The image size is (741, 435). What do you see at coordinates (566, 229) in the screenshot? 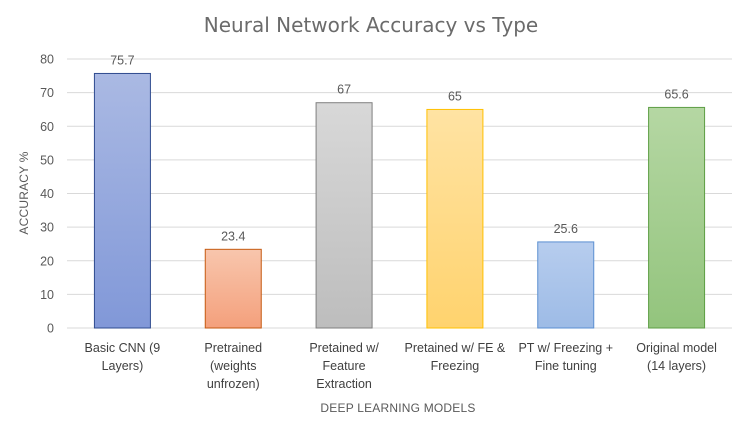
I see `data-label: 25.6` at bounding box center [566, 229].